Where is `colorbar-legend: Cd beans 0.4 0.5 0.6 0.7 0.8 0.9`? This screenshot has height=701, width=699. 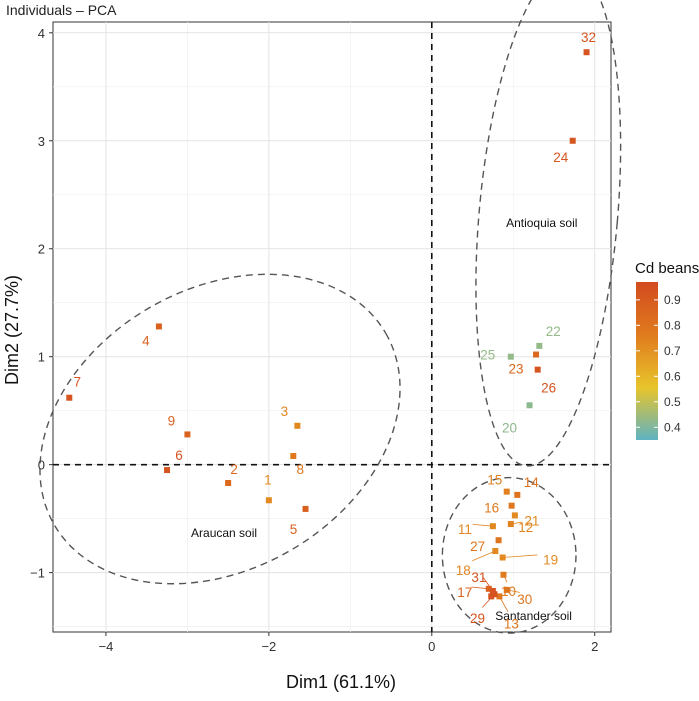 colorbar-legend: Cd beans 0.4 0.5 0.6 0.7 0.8 0.9 is located at coordinates (667, 350).